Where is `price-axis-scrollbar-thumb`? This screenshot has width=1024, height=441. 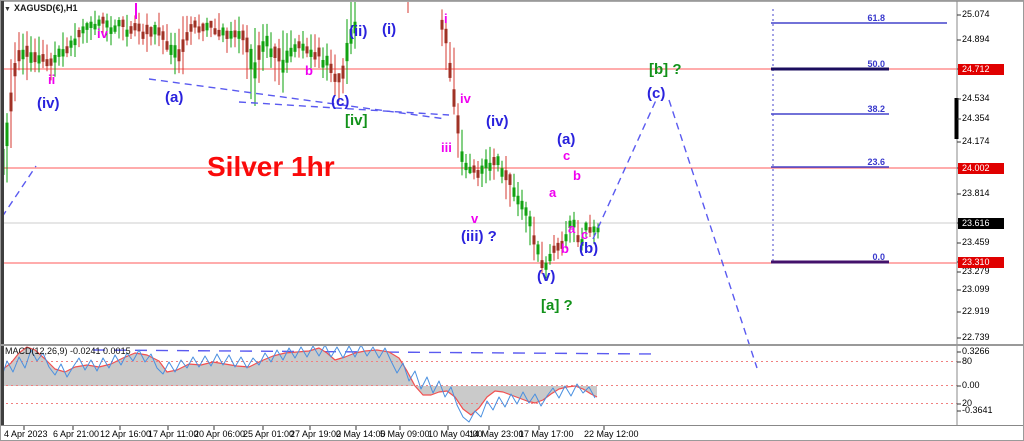 price-axis-scrollbar-thumb is located at coordinates (956, 118).